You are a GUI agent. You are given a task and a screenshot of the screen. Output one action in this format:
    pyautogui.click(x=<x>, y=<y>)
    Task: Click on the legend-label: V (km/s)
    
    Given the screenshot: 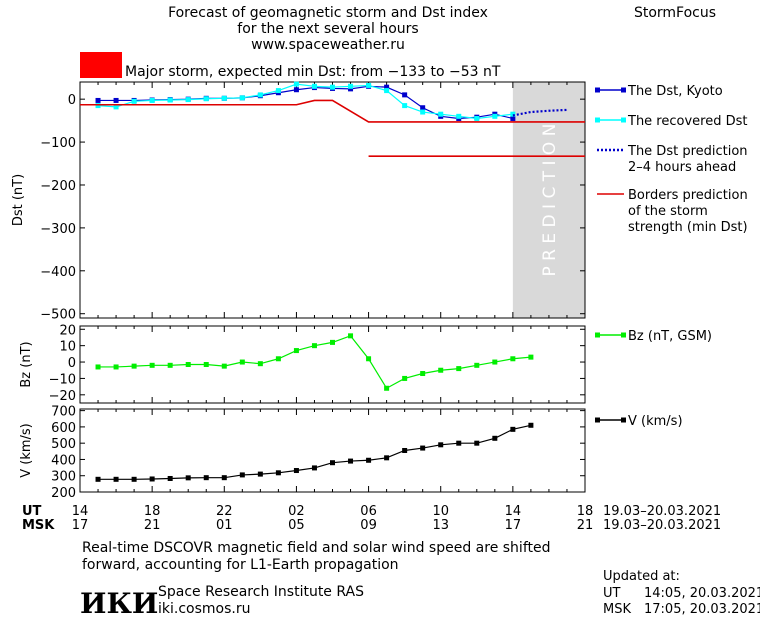 What is the action you would take?
    pyautogui.click(x=655, y=421)
    